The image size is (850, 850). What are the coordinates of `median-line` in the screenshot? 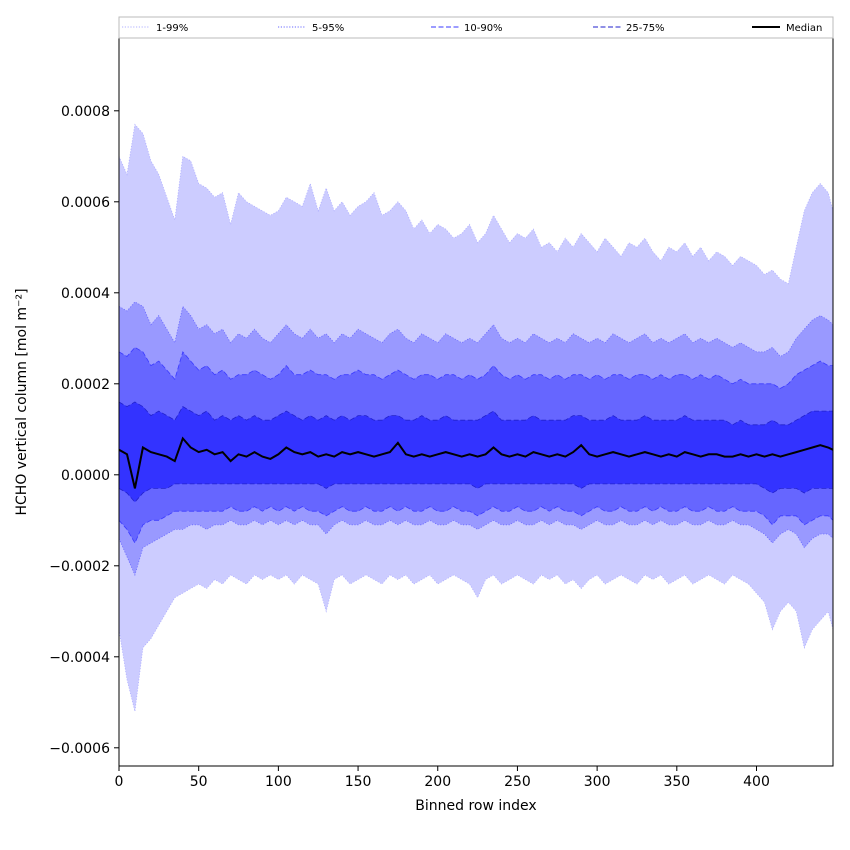 It's located at (476, 462).